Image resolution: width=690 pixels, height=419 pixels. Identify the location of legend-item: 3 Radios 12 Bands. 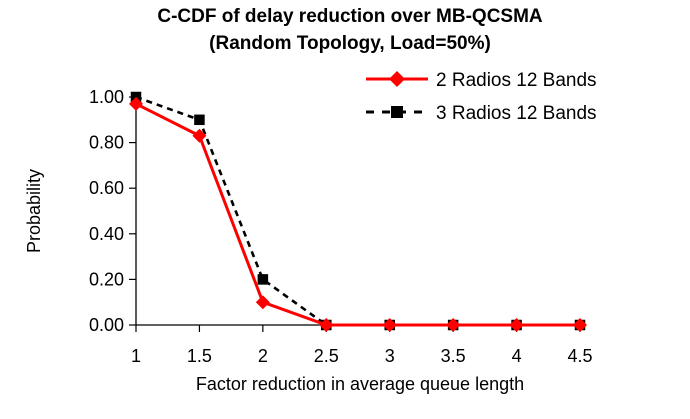
(481, 113).